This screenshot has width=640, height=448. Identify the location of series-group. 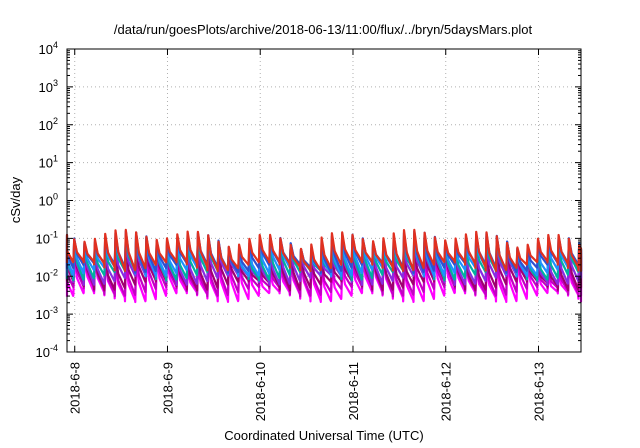
(324, 266).